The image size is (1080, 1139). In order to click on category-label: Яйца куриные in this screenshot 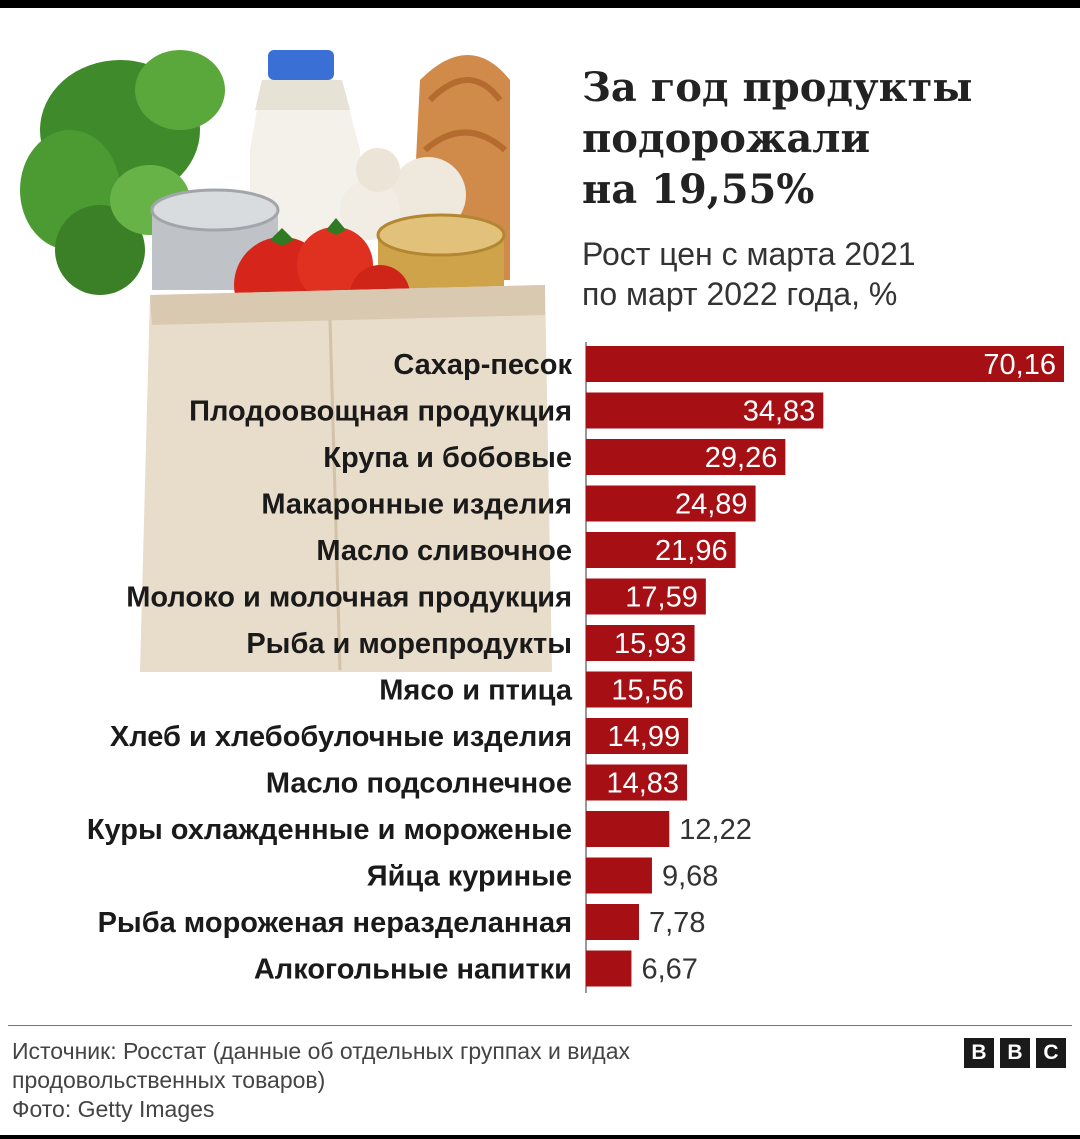, I will do `click(469, 877)`.